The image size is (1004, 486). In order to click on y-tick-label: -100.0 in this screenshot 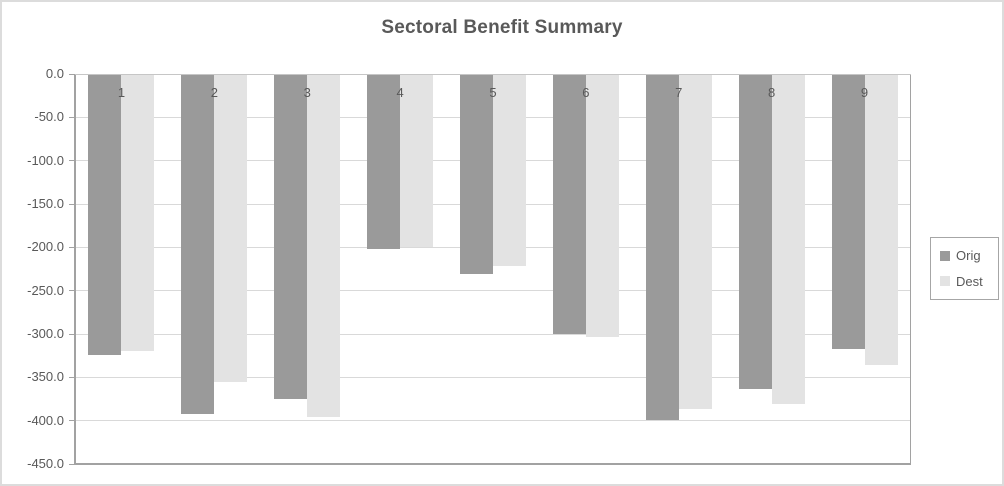, I will do `click(45, 160)`.